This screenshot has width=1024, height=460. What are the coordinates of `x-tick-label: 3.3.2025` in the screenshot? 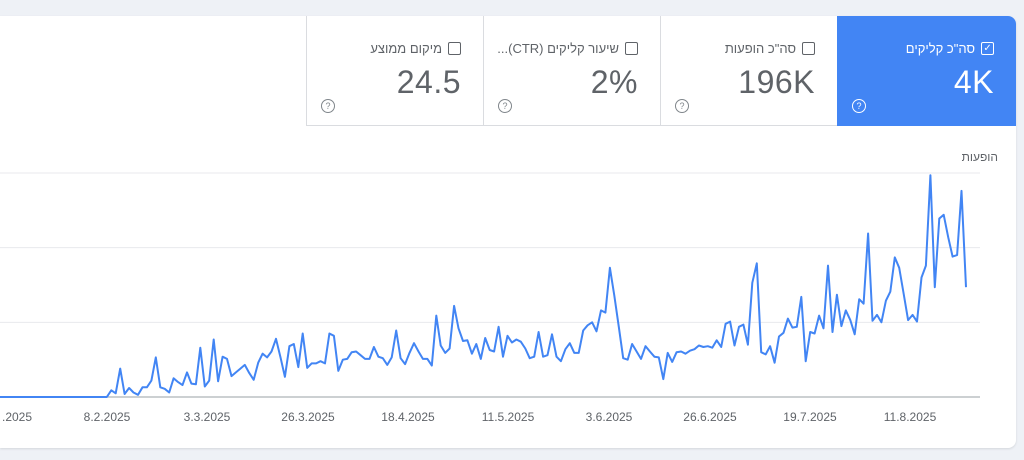 It's located at (207, 417).